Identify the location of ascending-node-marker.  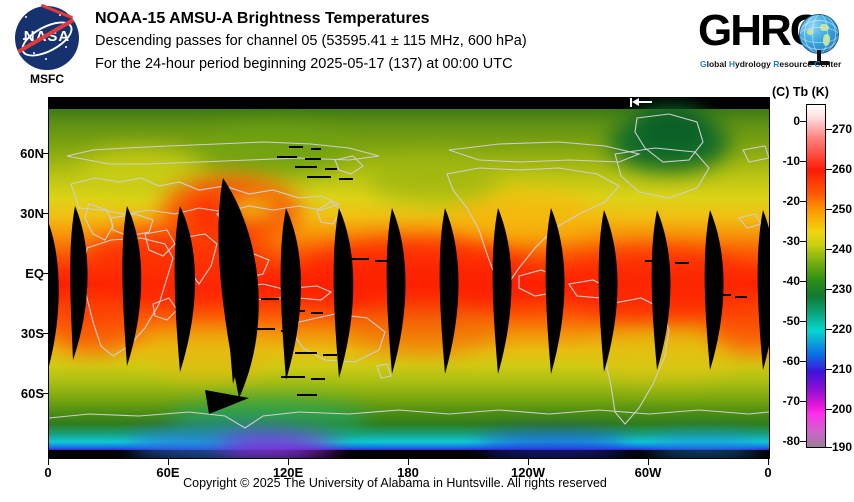
(641, 102).